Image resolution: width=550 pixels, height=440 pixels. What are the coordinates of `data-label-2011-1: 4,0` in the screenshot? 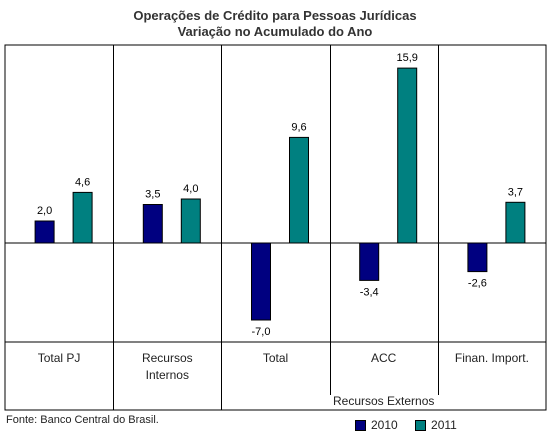 It's located at (190, 189).